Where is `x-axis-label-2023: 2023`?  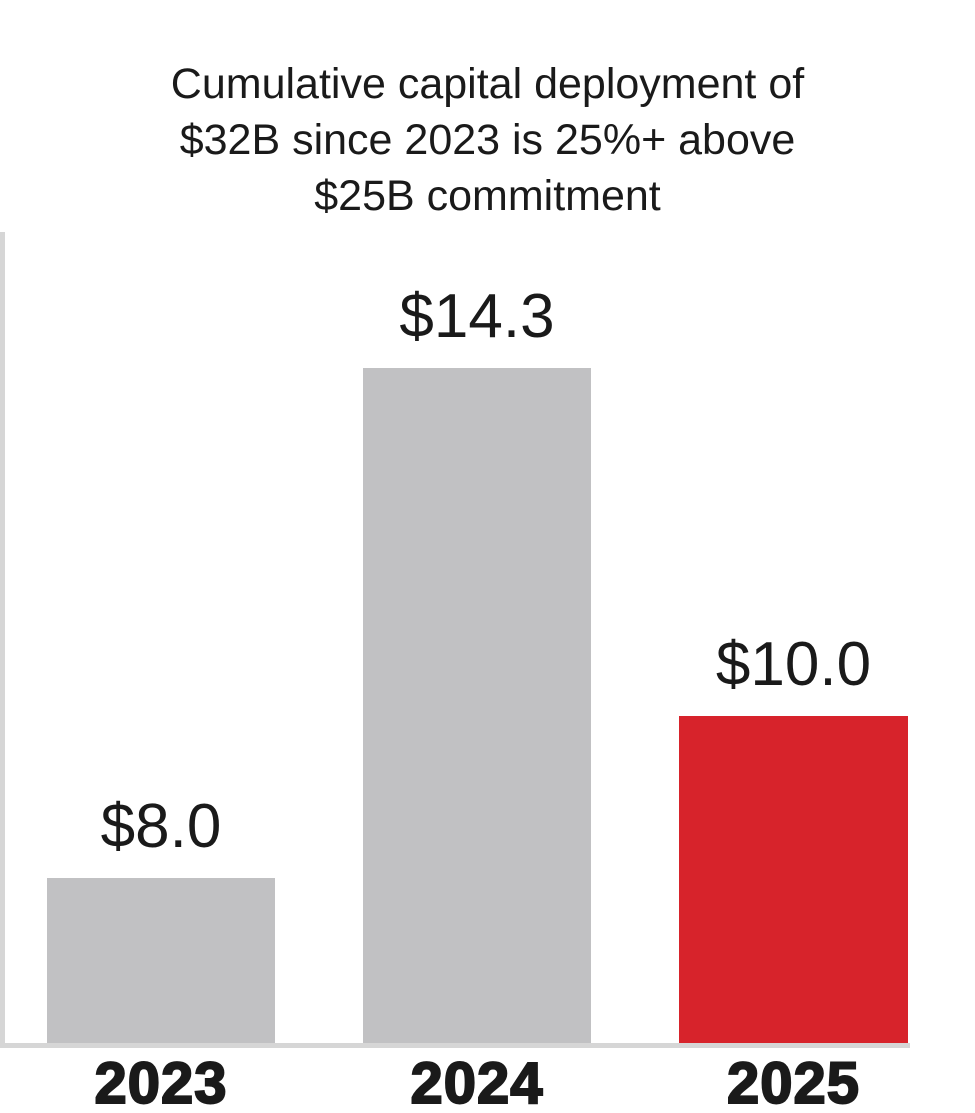 x-axis-label-2023: 2023 is located at coordinates (160, 1081).